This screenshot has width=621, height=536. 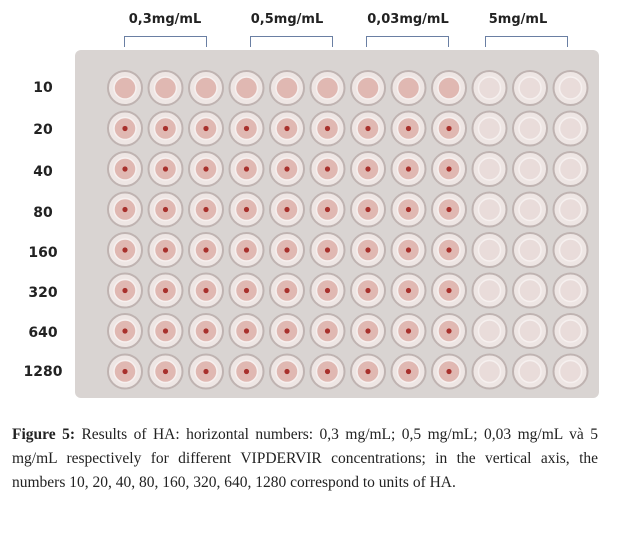 What do you see at coordinates (43, 293) in the screenshot?
I see `row-label-320: 320` at bounding box center [43, 293].